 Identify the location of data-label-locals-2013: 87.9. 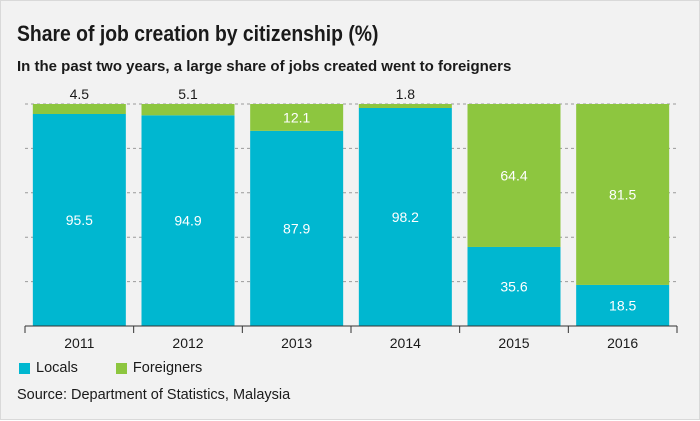
(296, 228).